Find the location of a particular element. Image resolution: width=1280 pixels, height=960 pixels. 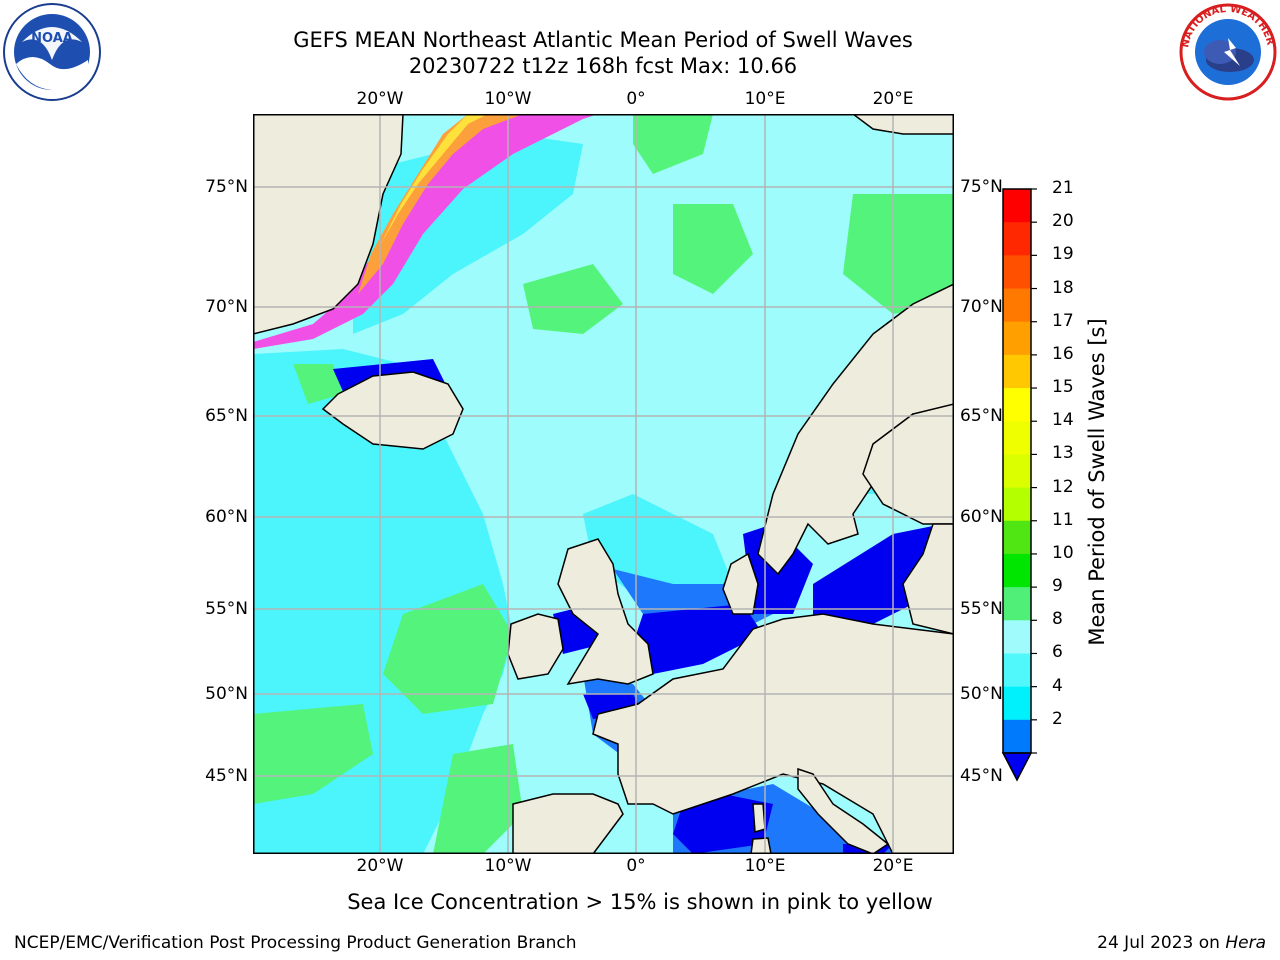

colorbar-extend-triangle is located at coordinates (1017, 767).